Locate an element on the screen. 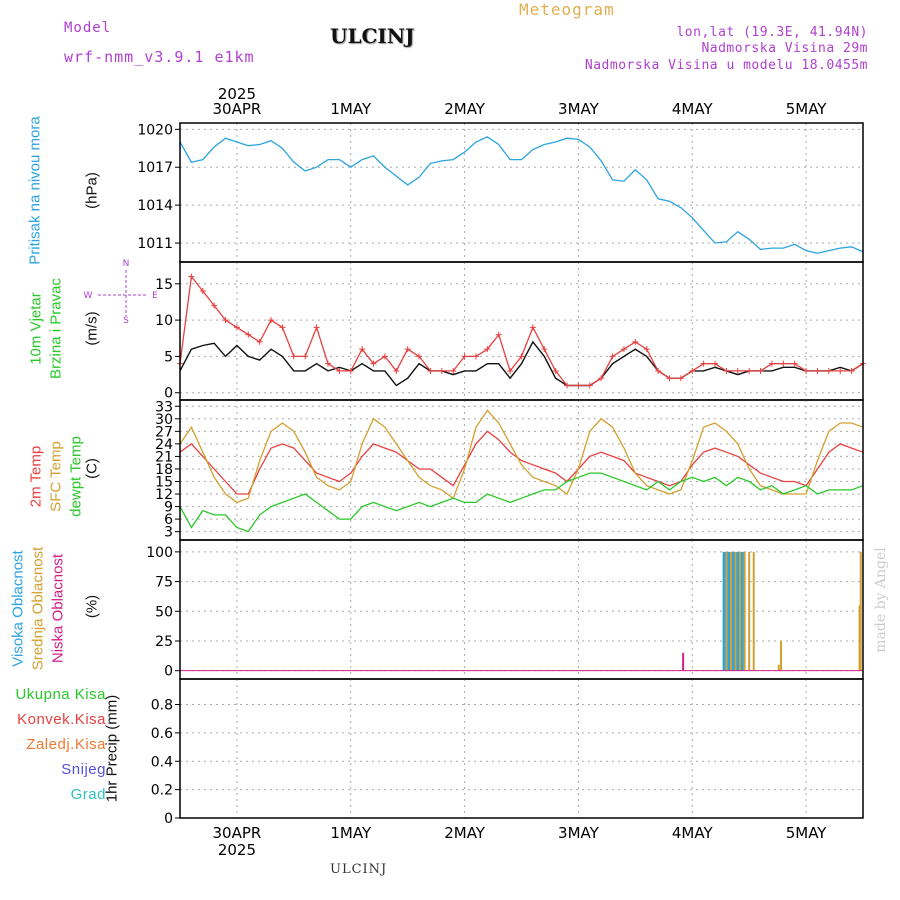  panel-frame-precip is located at coordinates (521, 748).